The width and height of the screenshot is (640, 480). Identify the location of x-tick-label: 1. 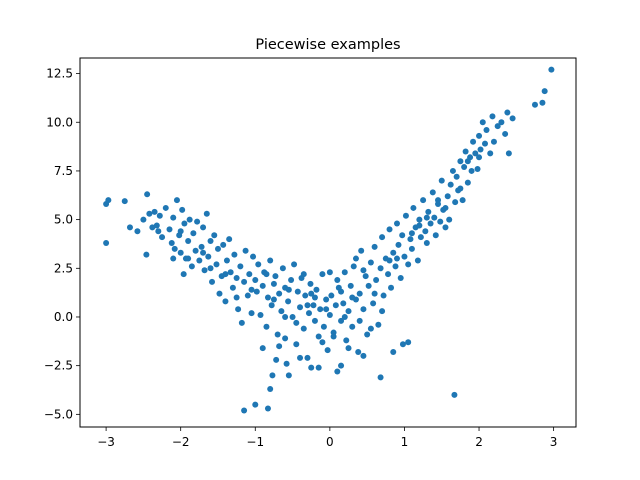
(405, 442).